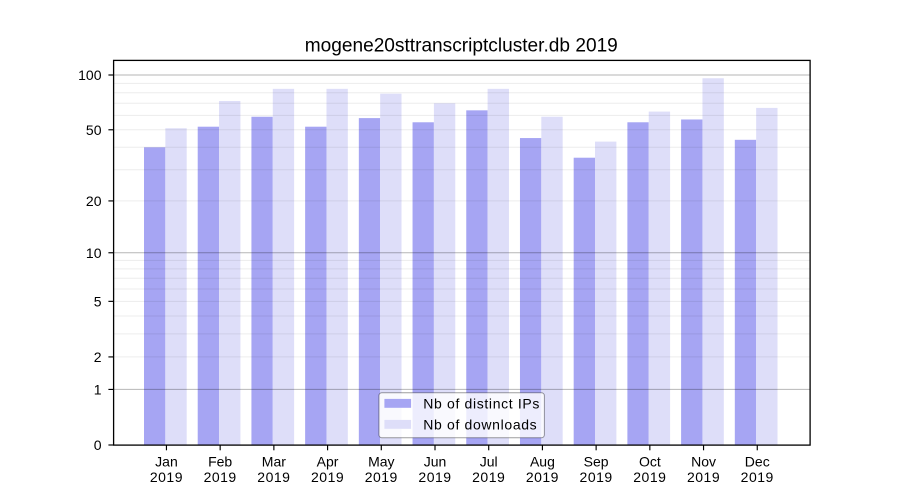 The width and height of the screenshot is (900, 500). Describe the element at coordinates (757, 462) in the screenshot. I see `svg-text: Dec` at that location.